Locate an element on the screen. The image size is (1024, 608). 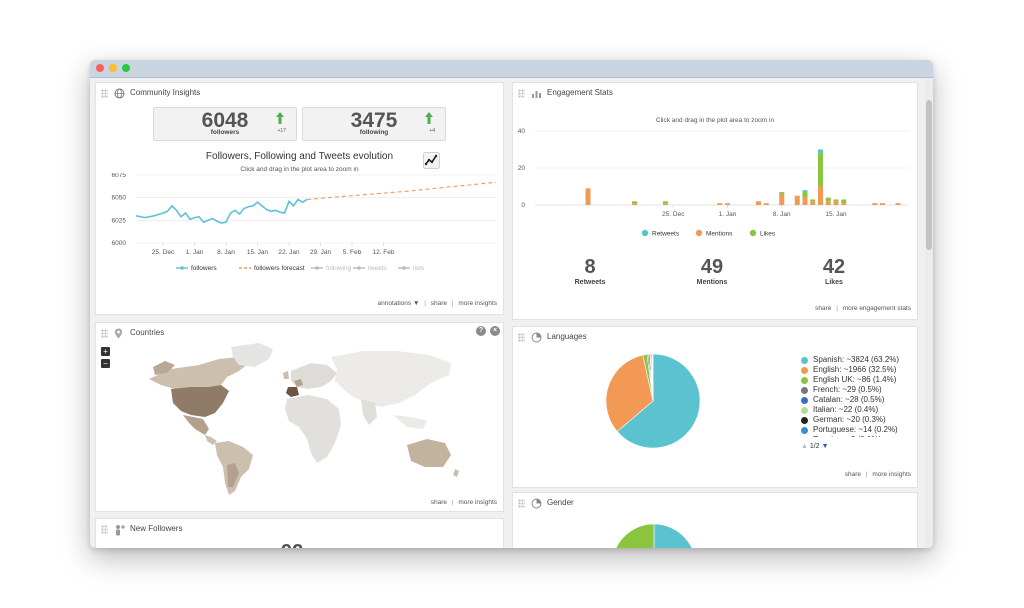
zoom-out-button: − is located at coordinates (105, 363).